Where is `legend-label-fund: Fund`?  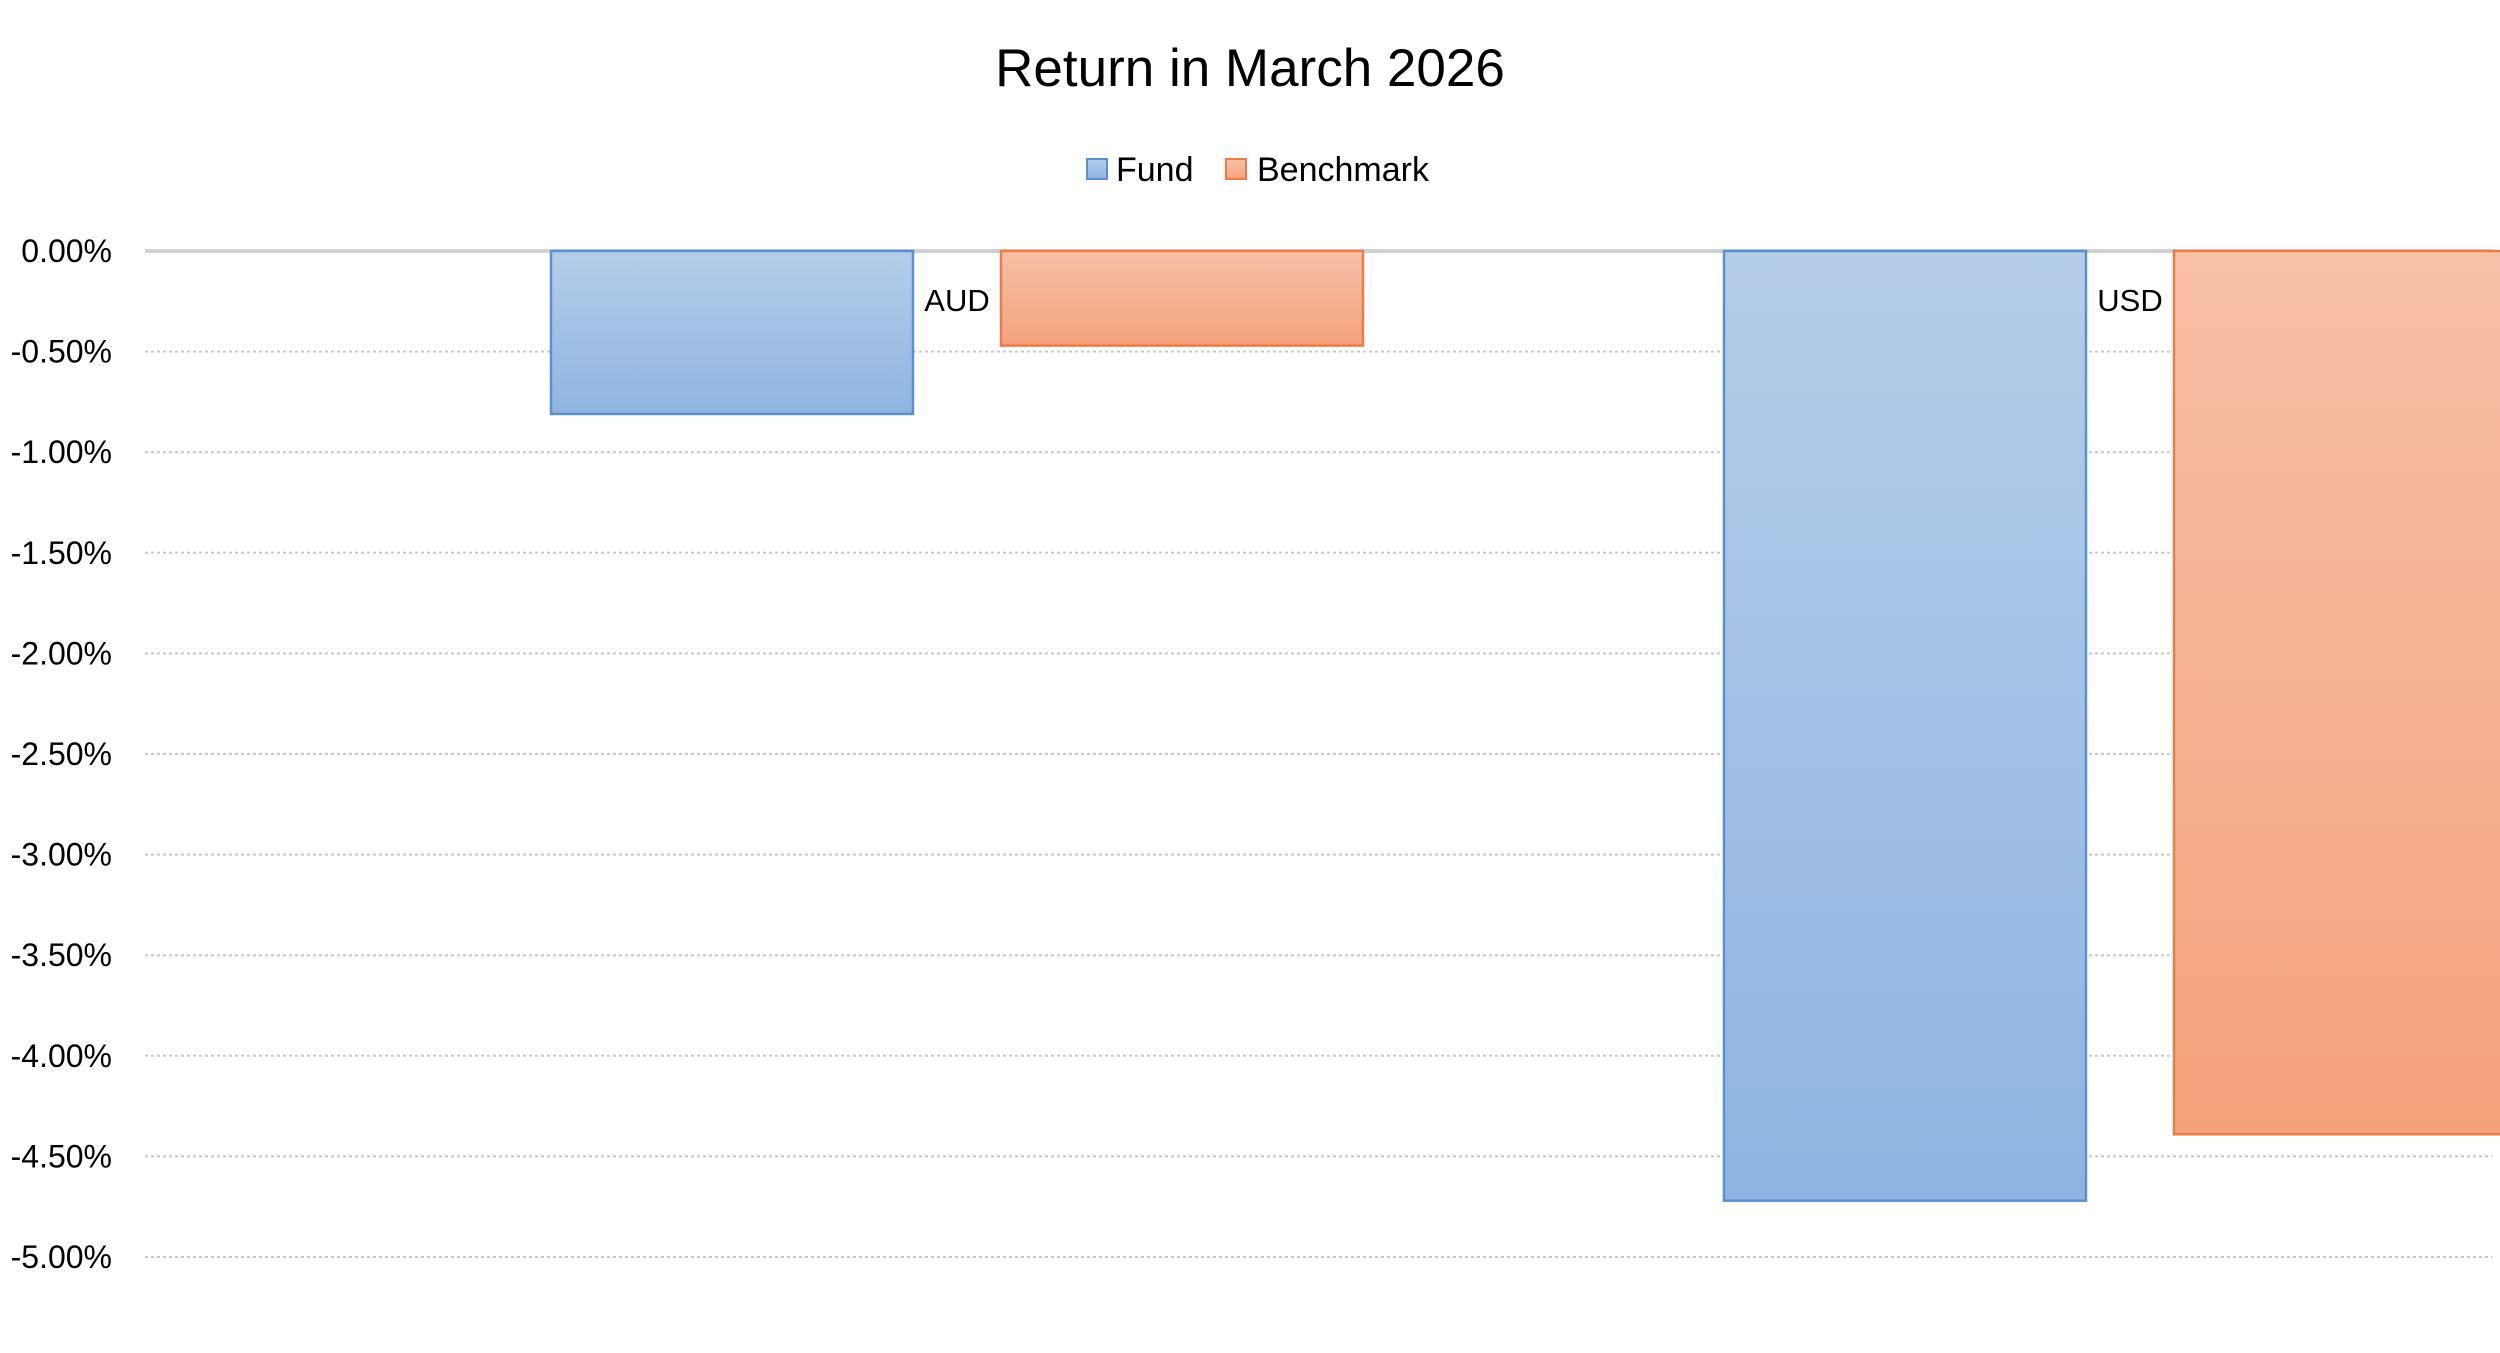 legend-label-fund: Fund is located at coordinates (1155, 170).